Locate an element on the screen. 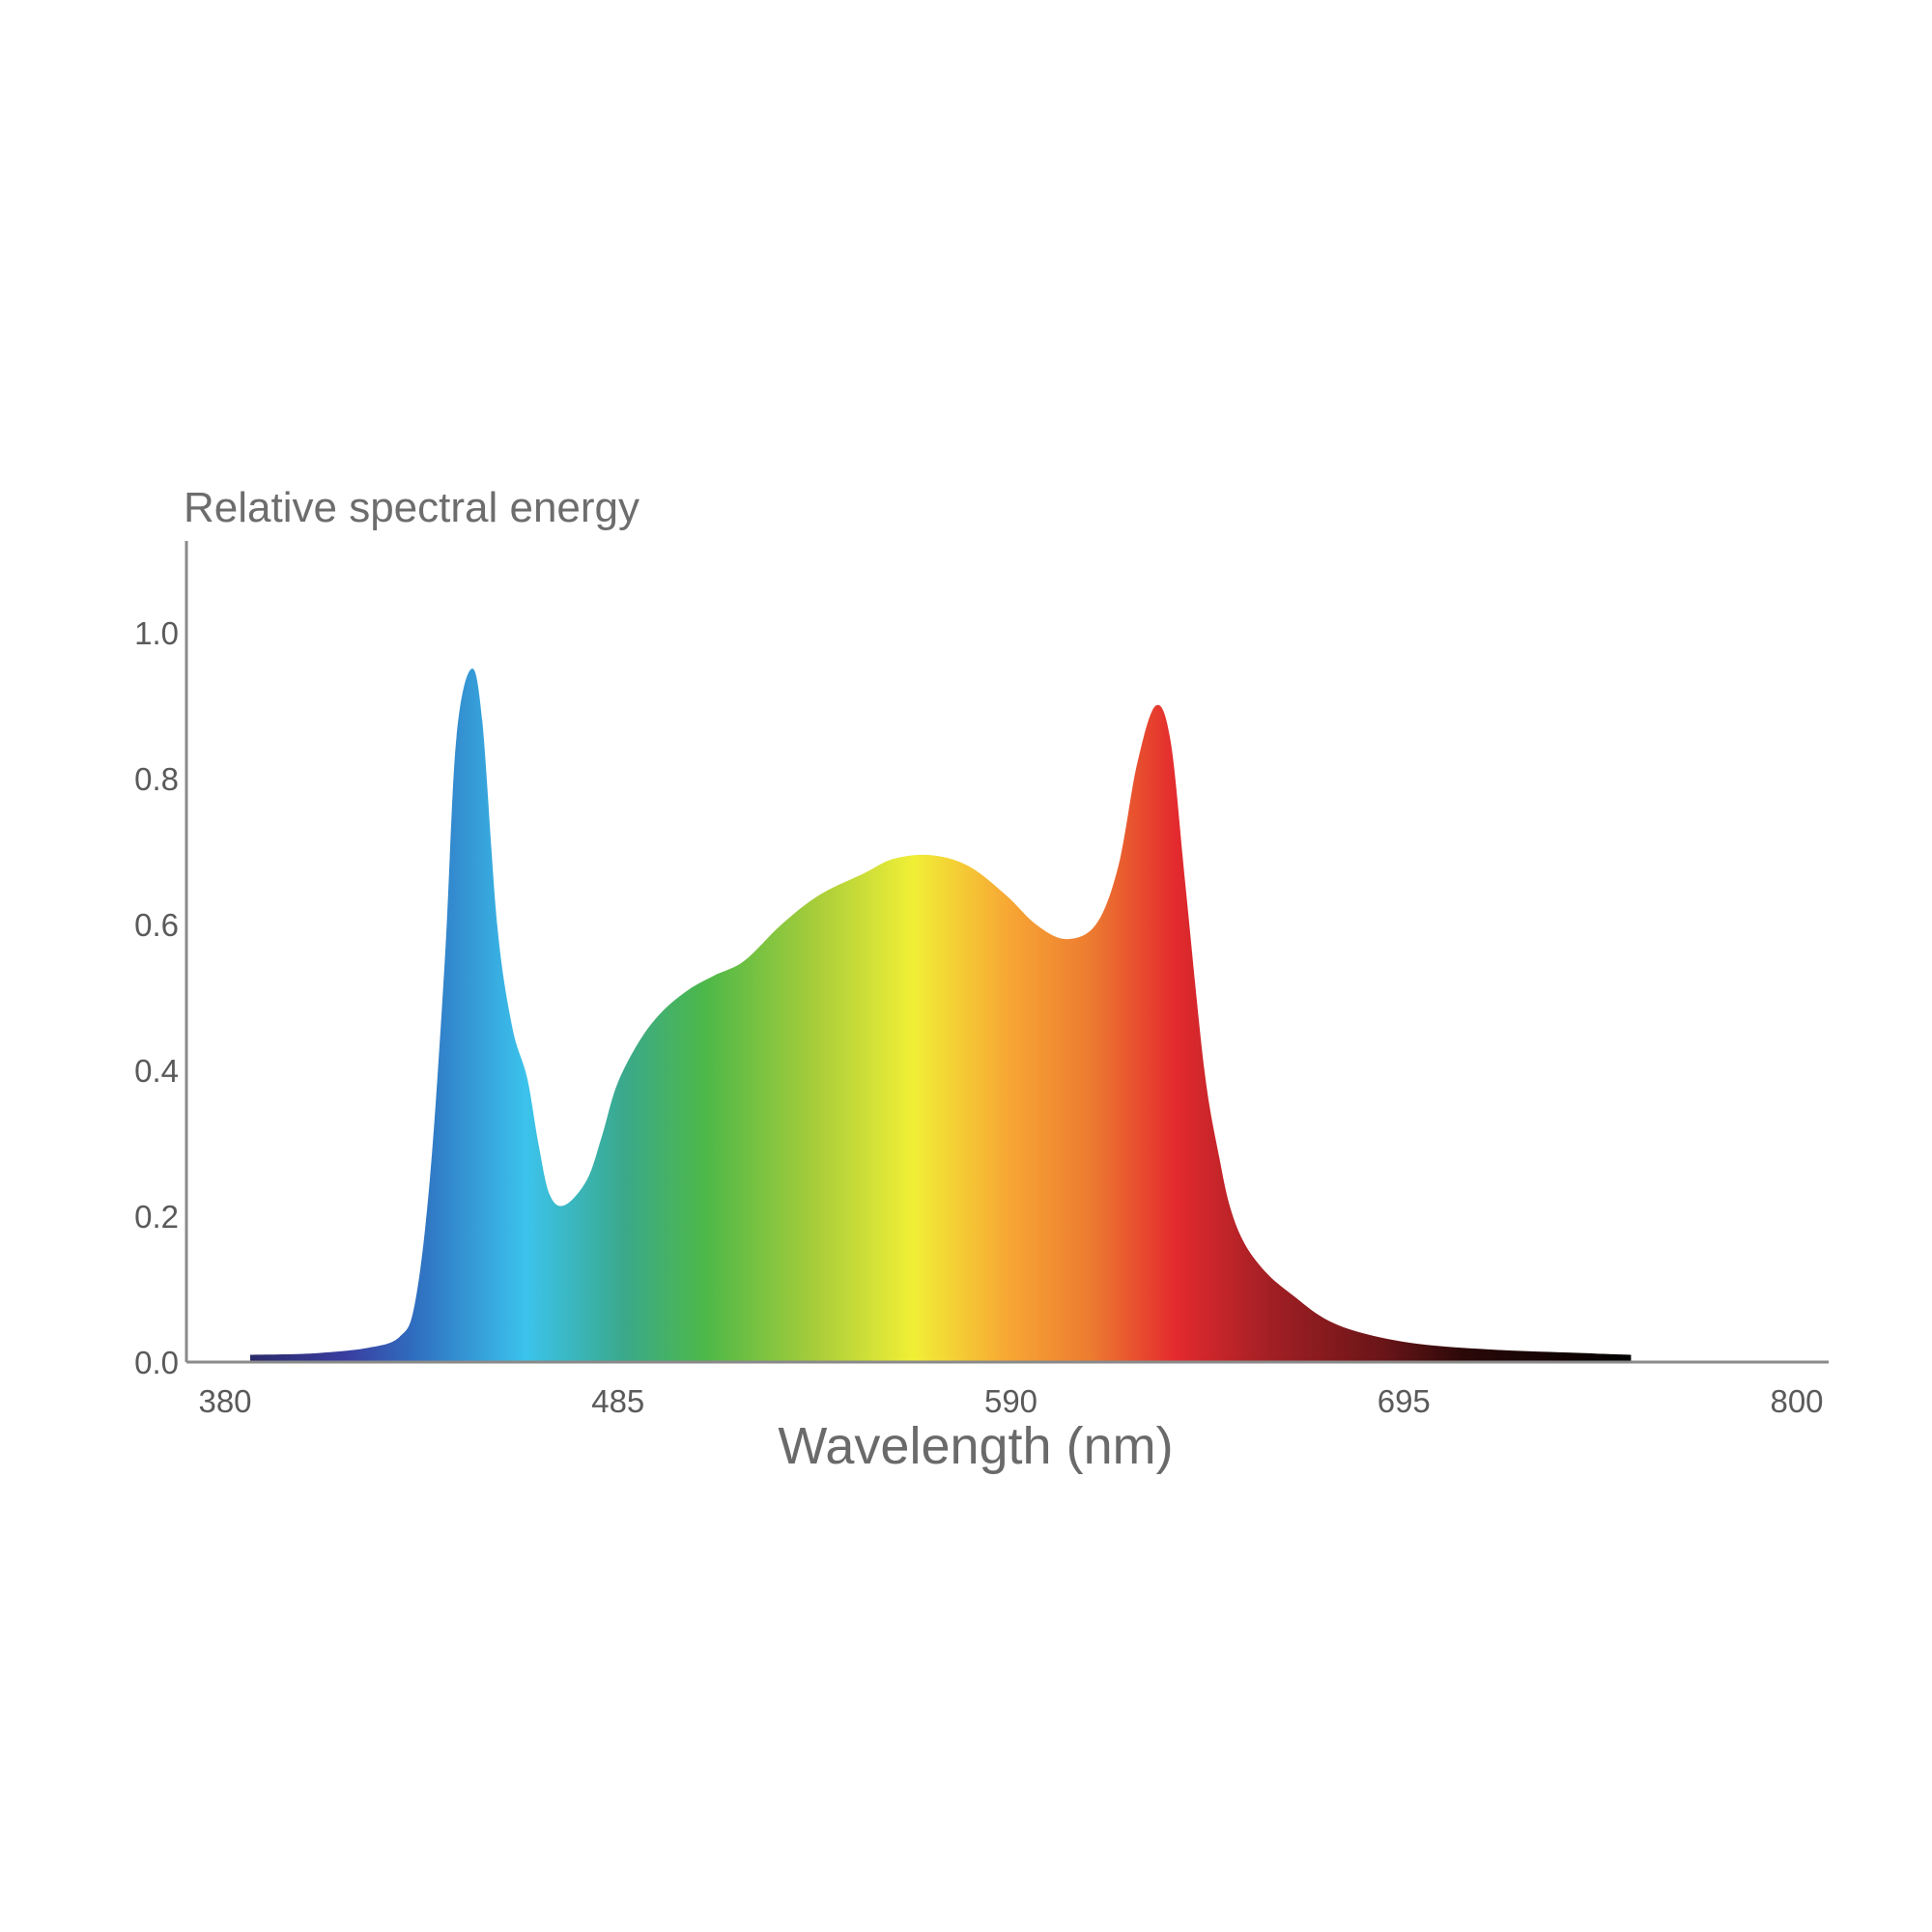 The width and height of the screenshot is (1932, 1932). x-tick-label: 380 is located at coordinates (224, 1401).